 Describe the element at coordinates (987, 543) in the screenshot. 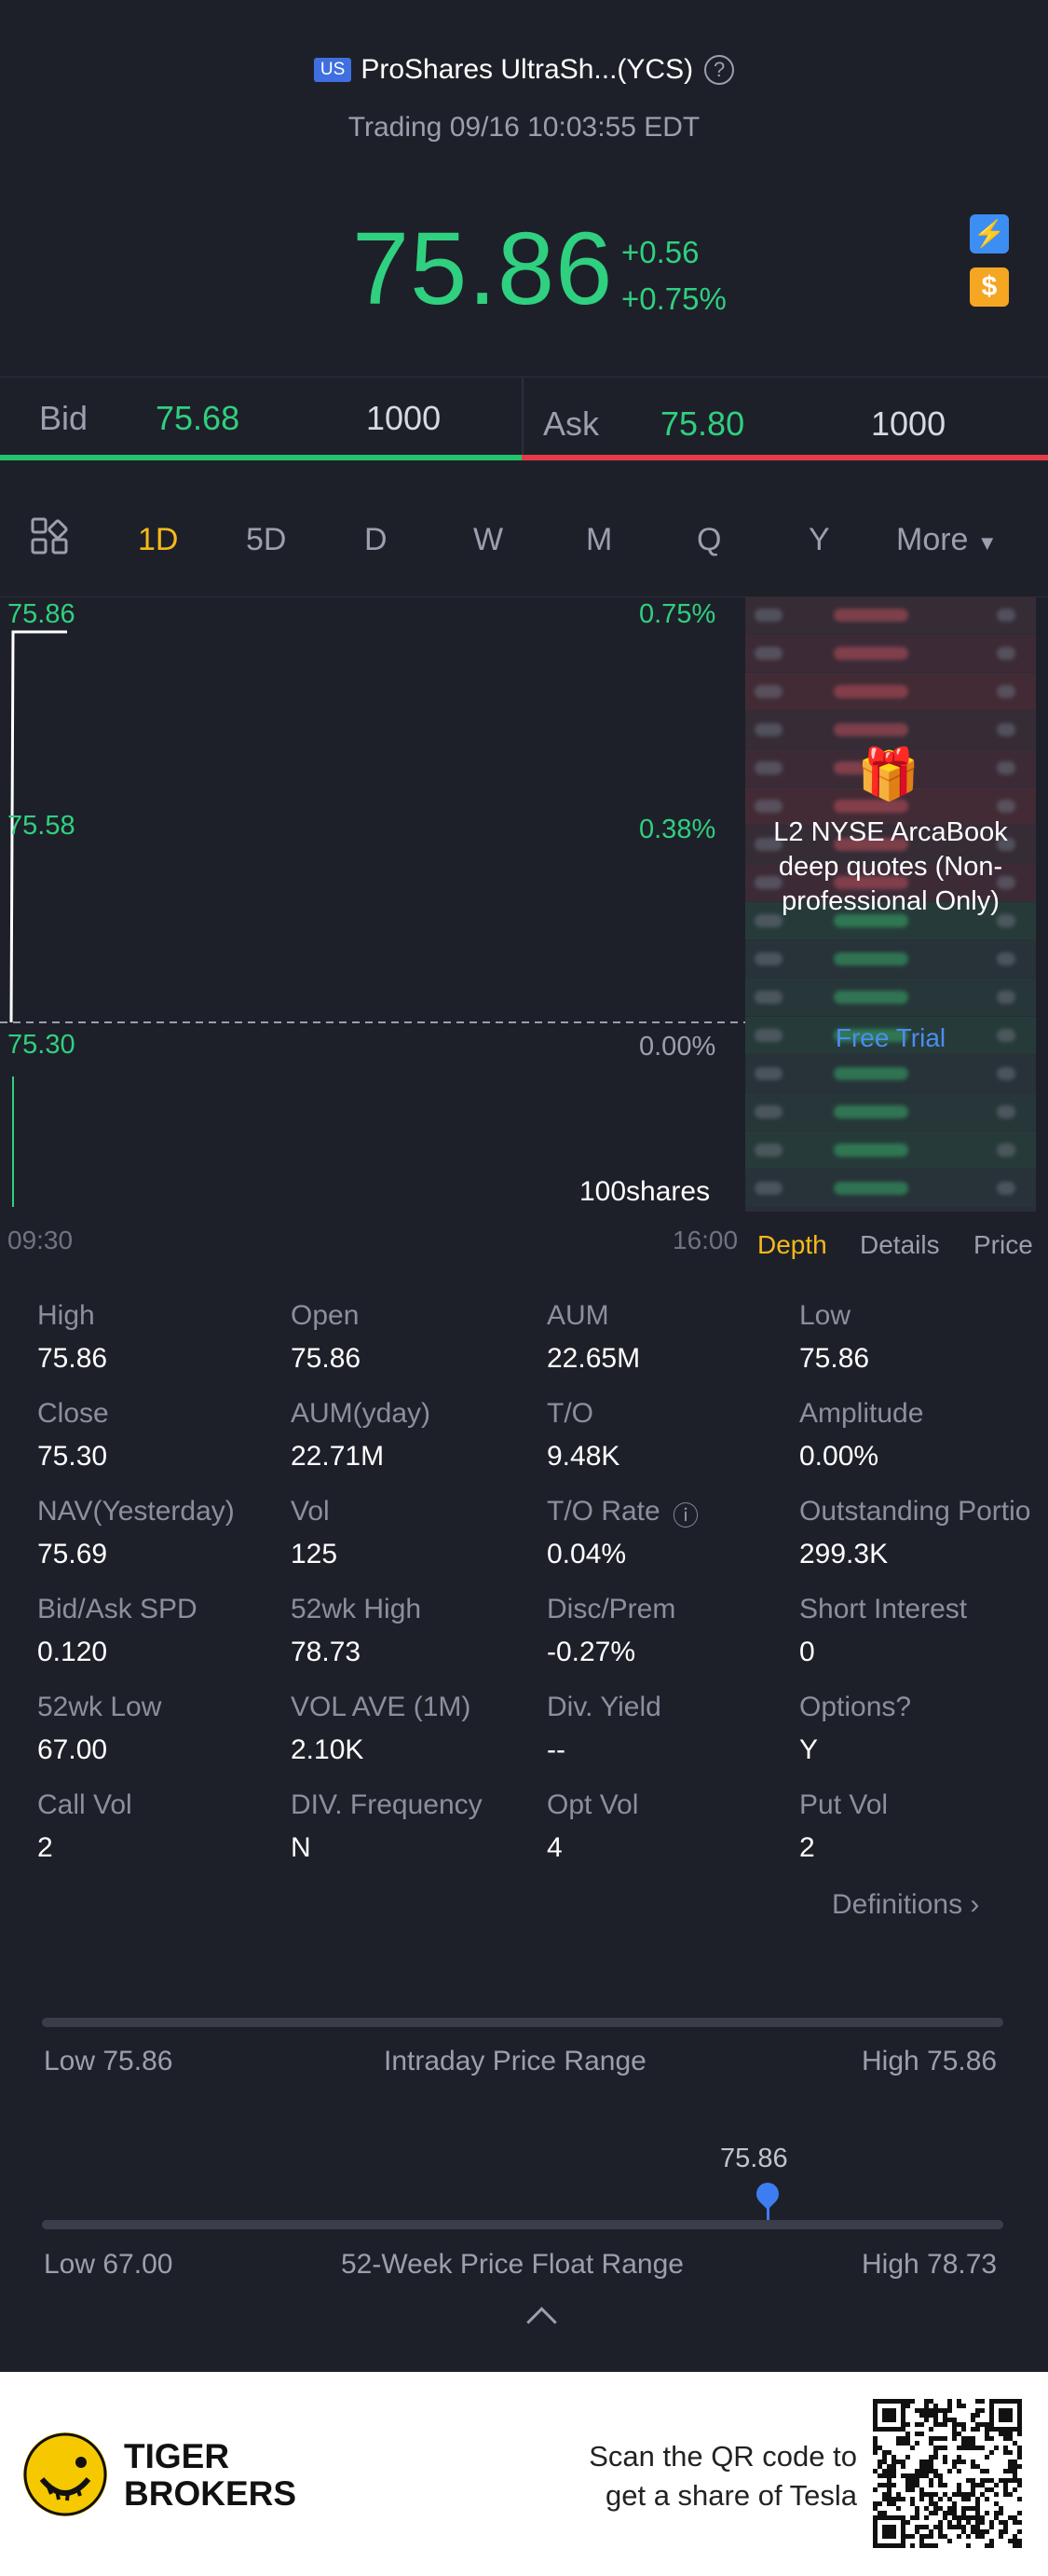

I see `chevron-down-icon: ▼` at that location.